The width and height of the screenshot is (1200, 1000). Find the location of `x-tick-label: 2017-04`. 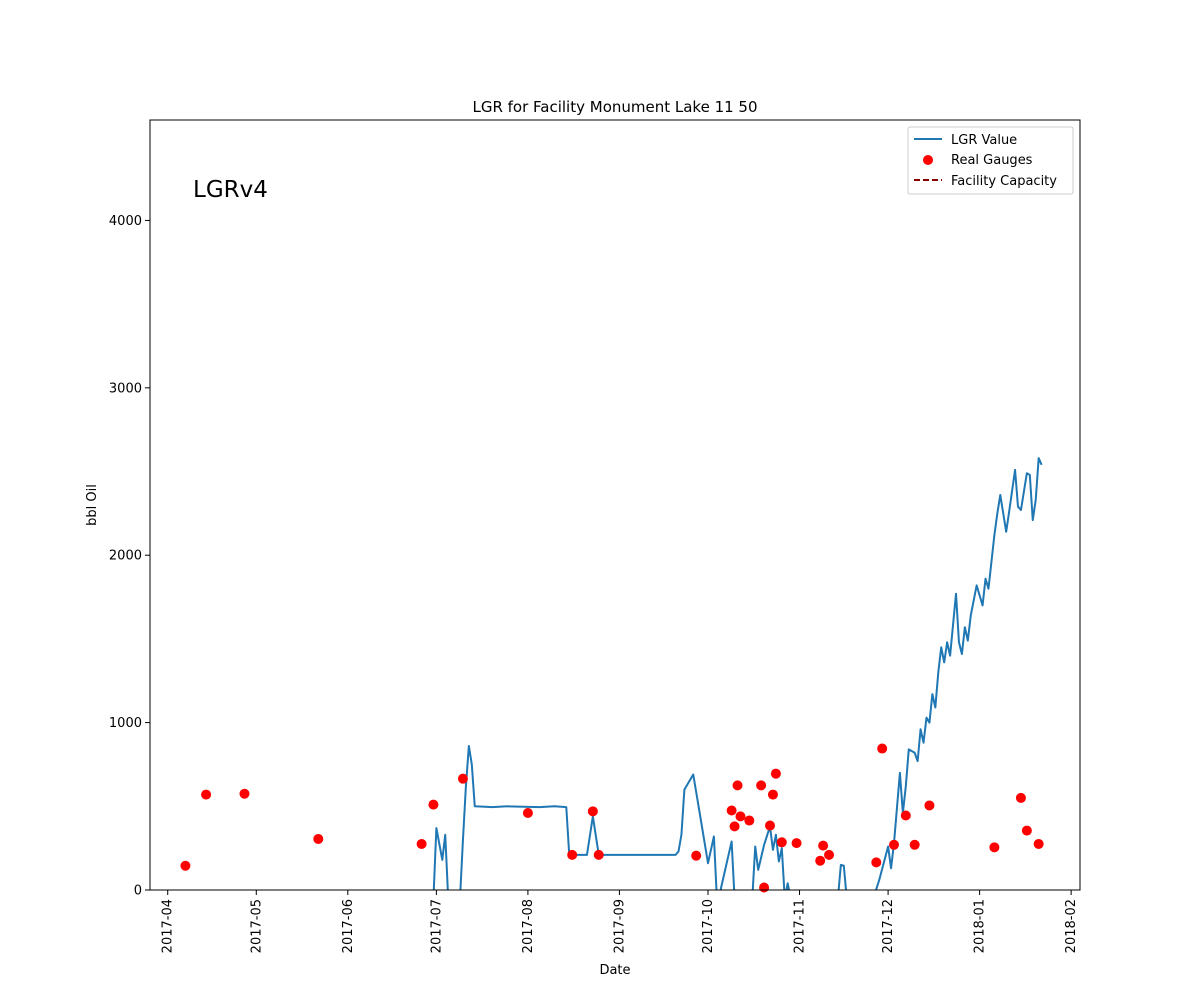

x-tick-label: 2017-04 is located at coordinates (168, 926).